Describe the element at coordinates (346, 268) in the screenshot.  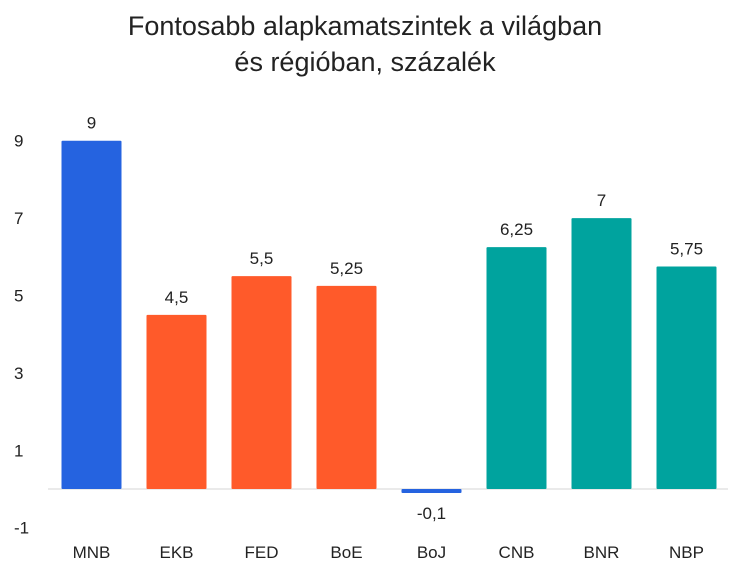
I see `data-label-boe: 5,25` at that location.